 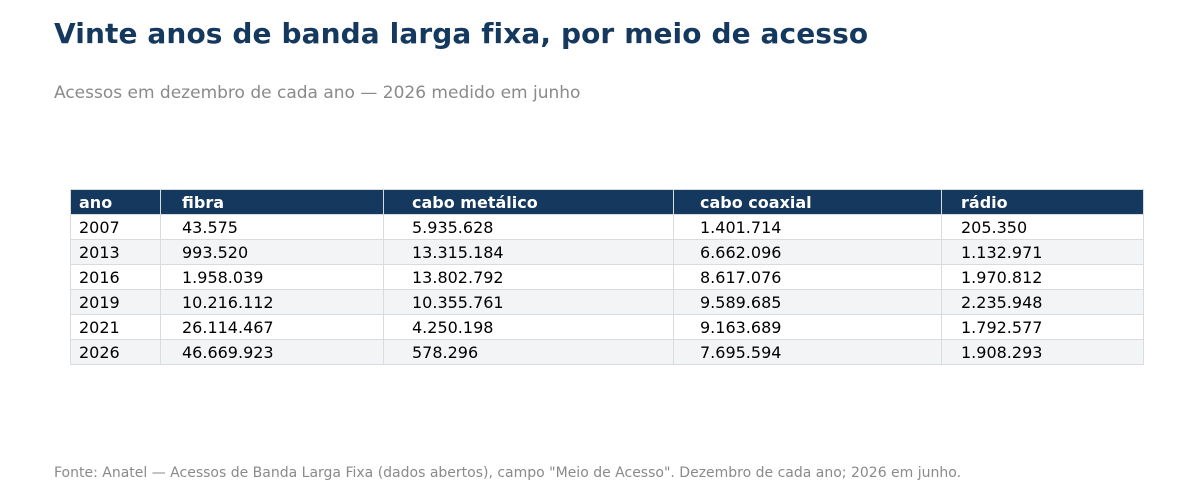 What do you see at coordinates (115, 327) in the screenshot?
I see `year-cell: 2021` at bounding box center [115, 327].